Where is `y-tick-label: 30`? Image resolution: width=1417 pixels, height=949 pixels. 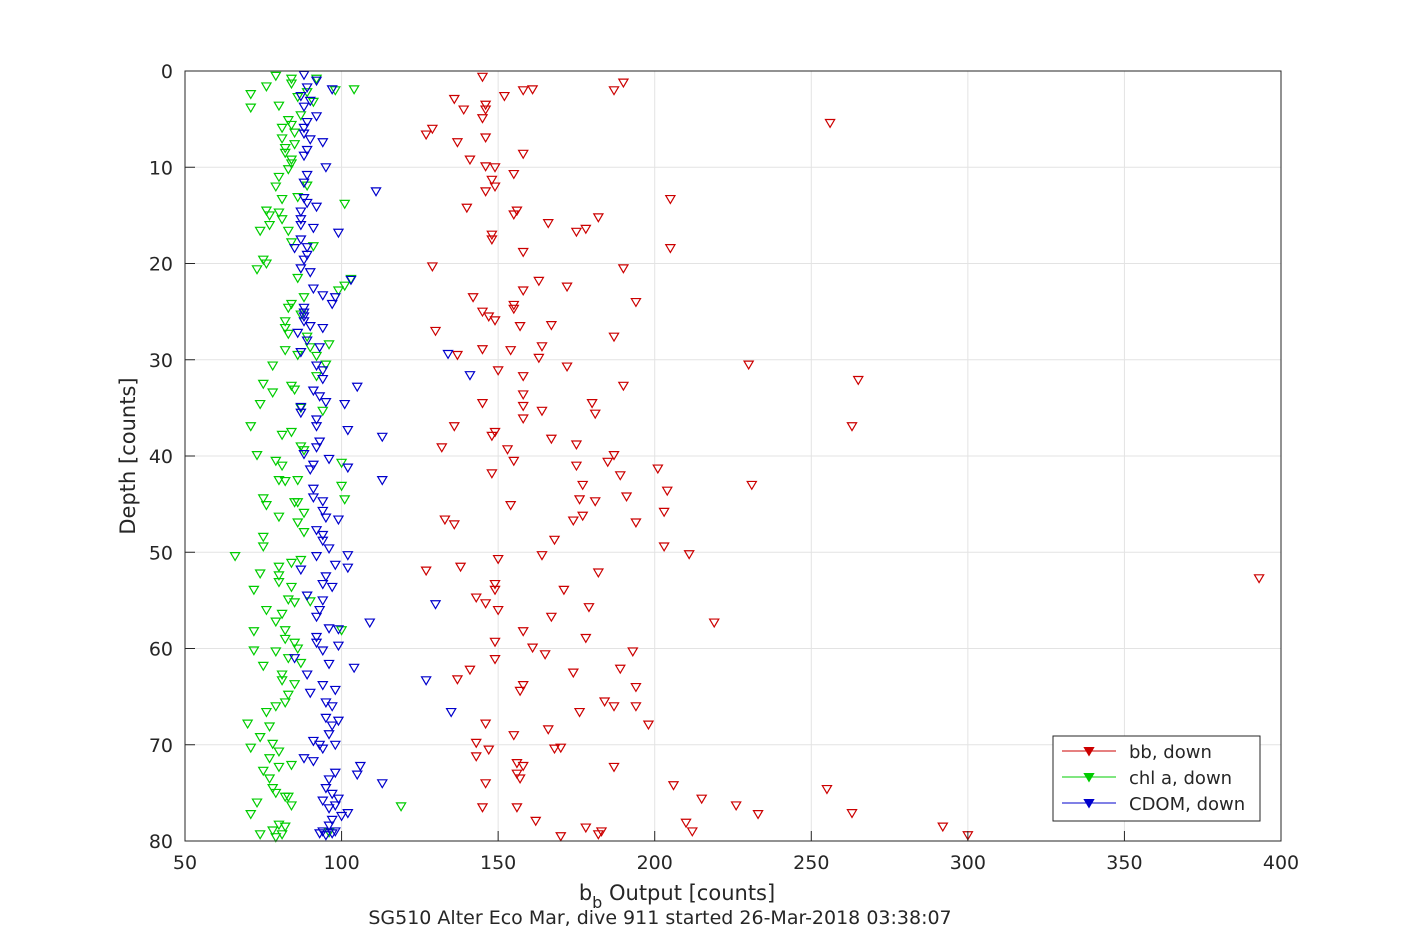 y-tick-label: 30 is located at coordinates (161, 361).